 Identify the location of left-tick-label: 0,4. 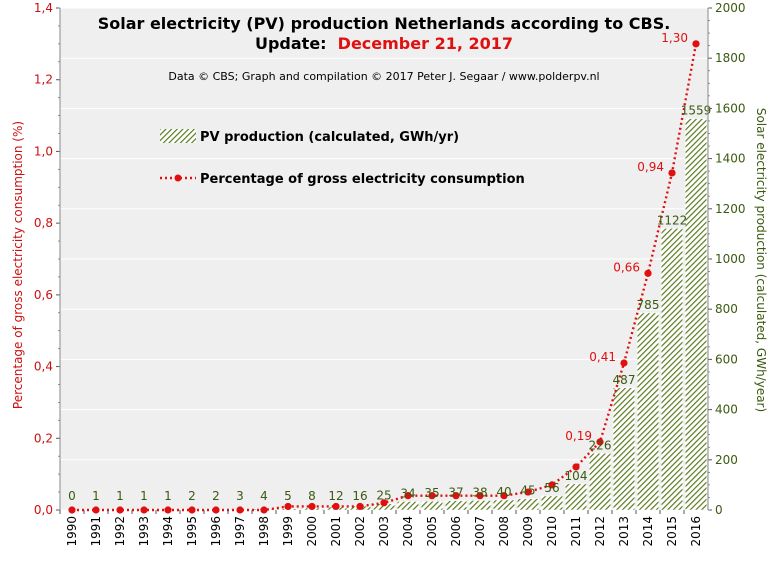
(43, 367).